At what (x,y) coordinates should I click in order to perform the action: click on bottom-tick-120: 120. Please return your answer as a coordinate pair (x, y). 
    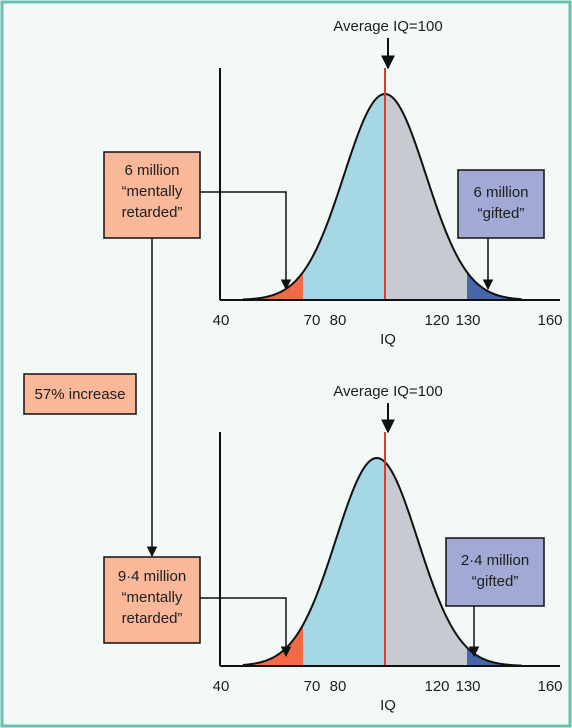
    Looking at the image, I should click on (436, 686).